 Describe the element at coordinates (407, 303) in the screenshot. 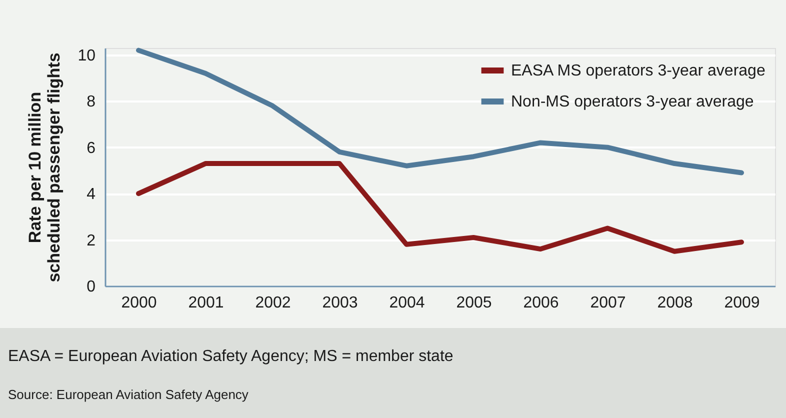

I see `x-tick-label: 2004` at that location.